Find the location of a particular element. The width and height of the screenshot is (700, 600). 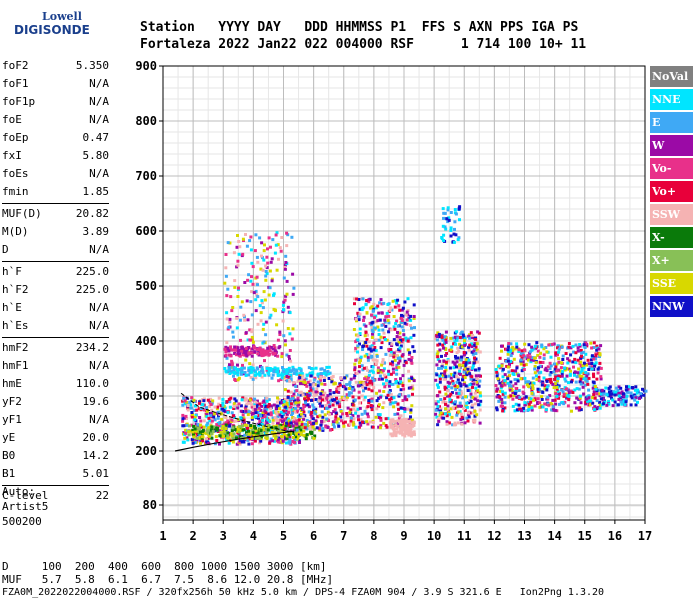

param-name: yF2 is located at coordinates (12, 401).